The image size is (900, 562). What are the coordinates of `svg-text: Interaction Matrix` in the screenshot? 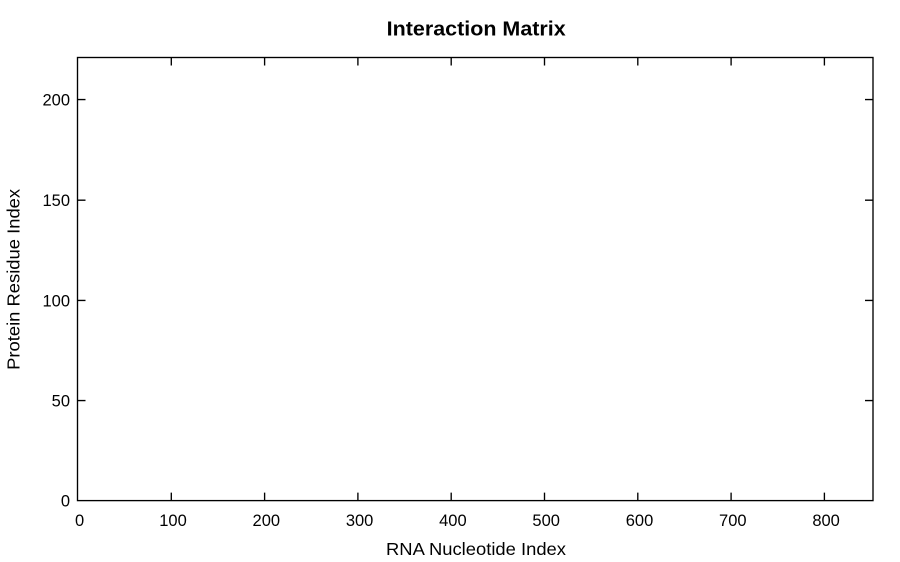 It's located at (476, 30).